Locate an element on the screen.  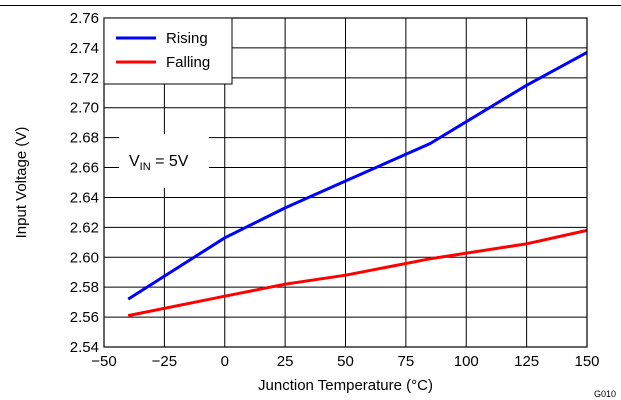
y-tick-label: 2.62 is located at coordinates (84, 227).